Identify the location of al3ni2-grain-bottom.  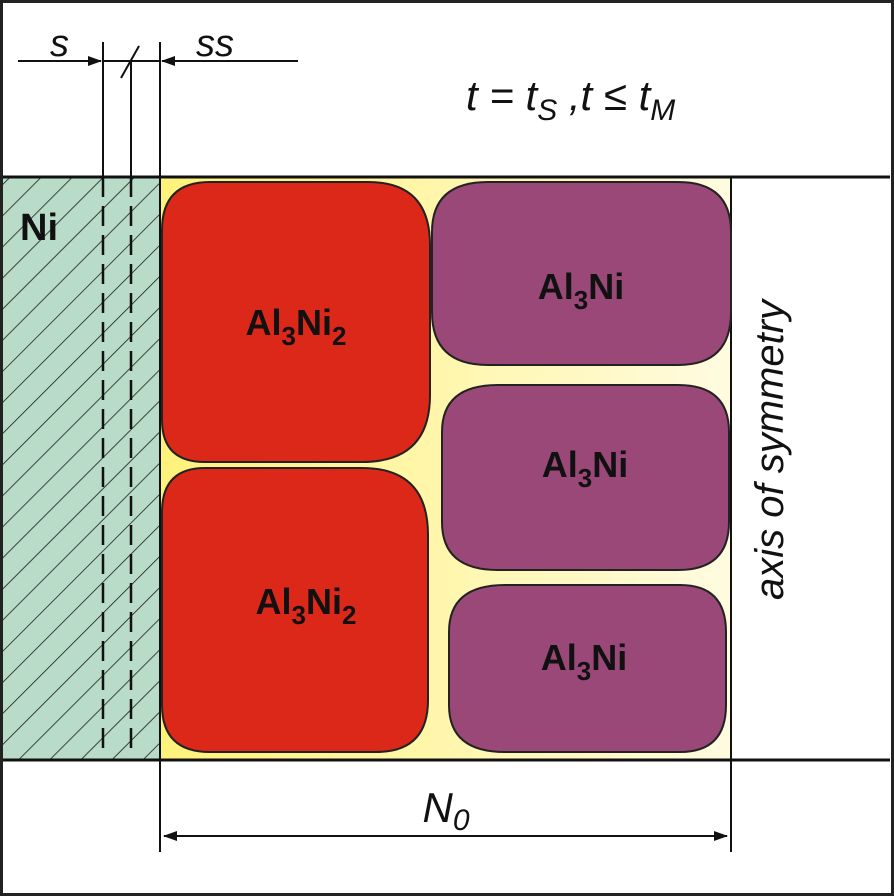
(295, 610).